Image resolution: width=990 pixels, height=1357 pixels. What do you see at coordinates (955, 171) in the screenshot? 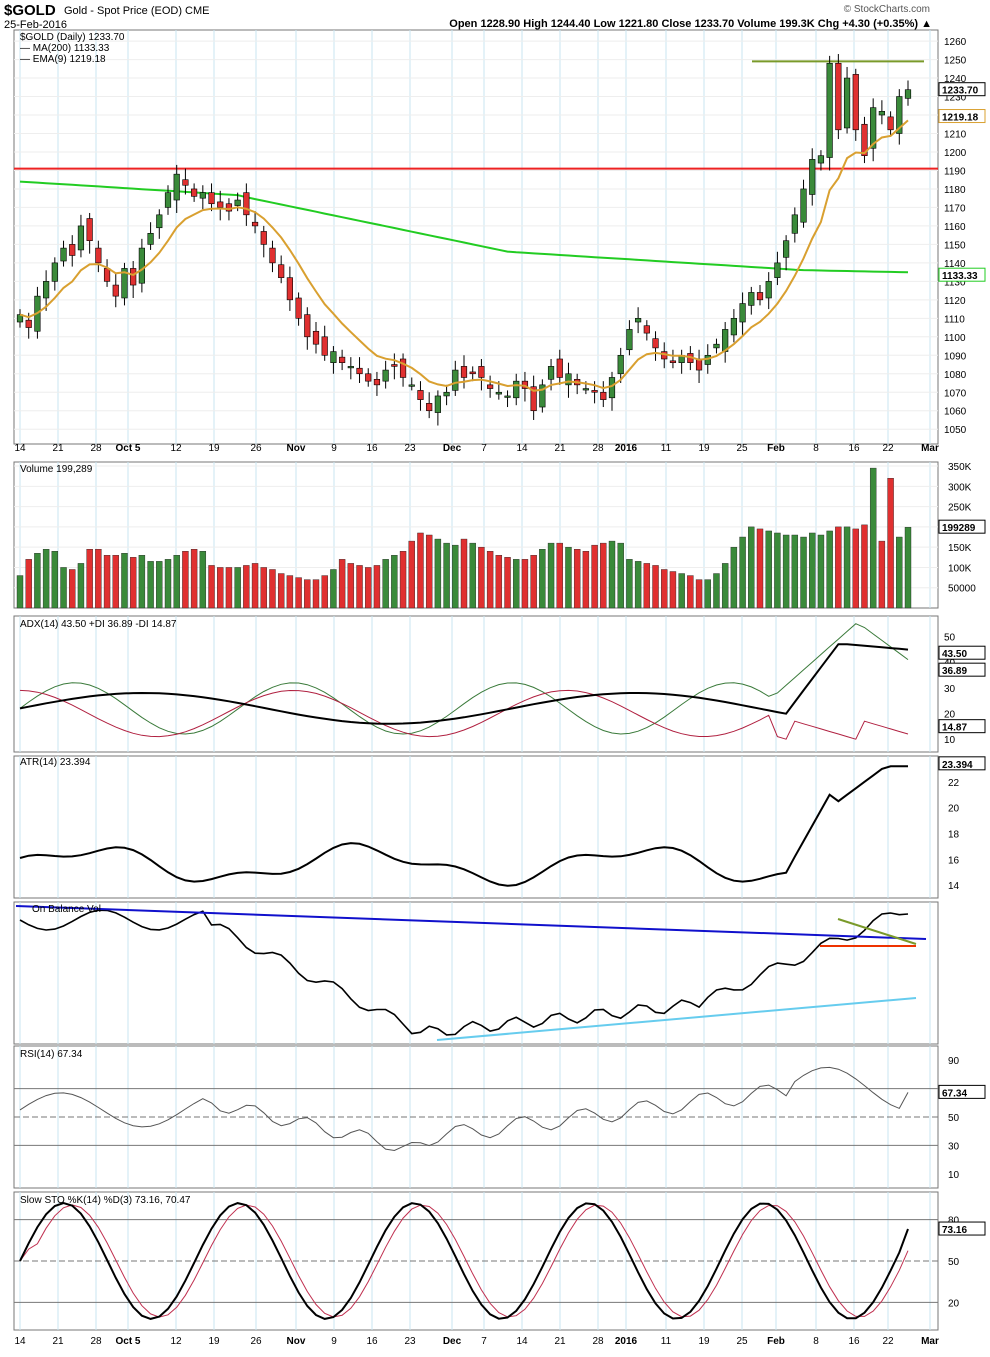
I see `price-y-tick: 1190` at bounding box center [955, 171].